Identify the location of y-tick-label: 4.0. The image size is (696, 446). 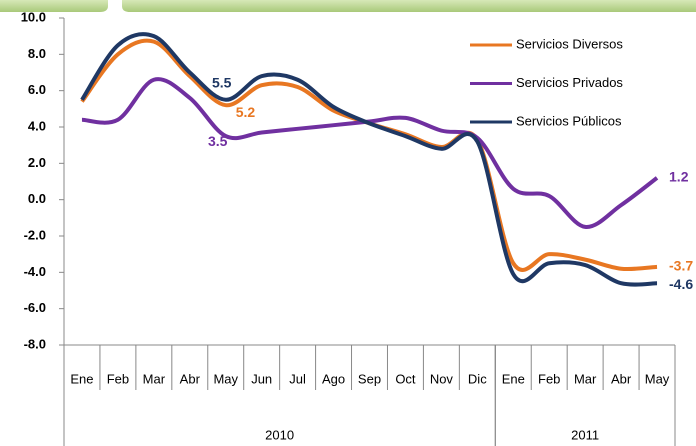
(37, 125).